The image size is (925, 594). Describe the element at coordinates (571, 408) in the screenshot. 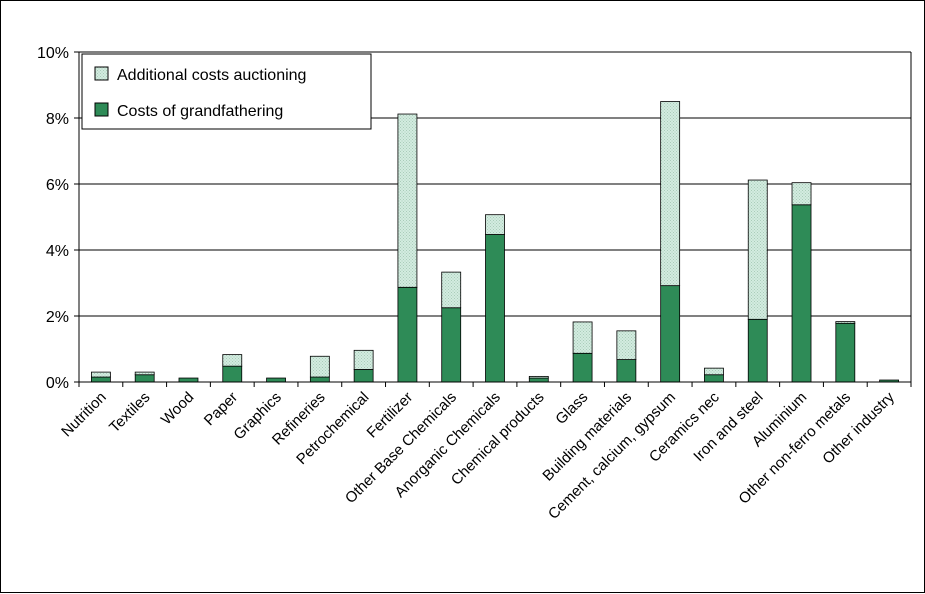

I see `x-tick-label-11: Glass` at that location.